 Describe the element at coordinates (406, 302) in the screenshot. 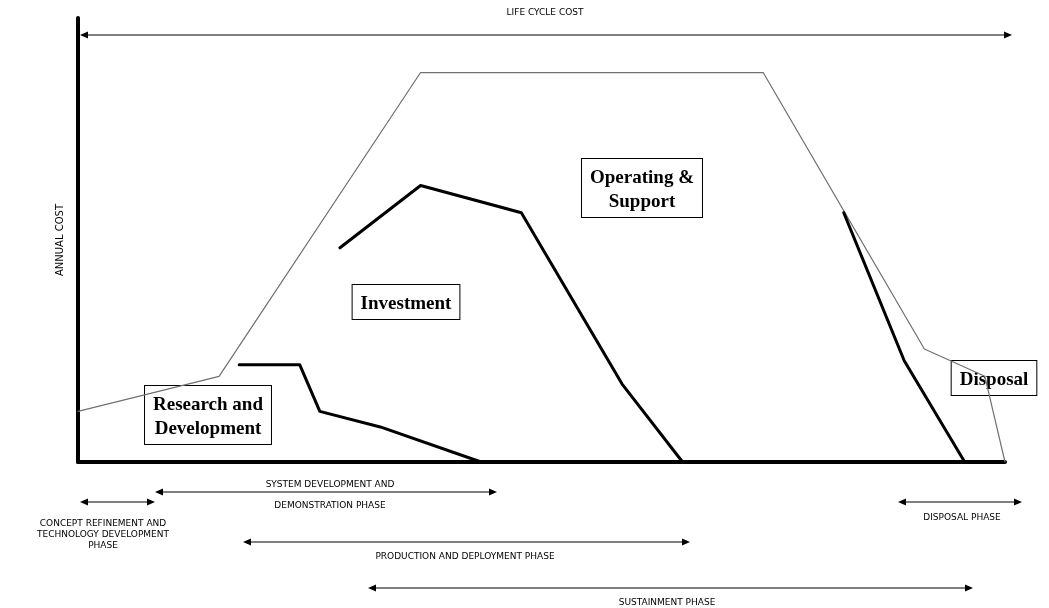

I see `annotation: Investment` at that location.